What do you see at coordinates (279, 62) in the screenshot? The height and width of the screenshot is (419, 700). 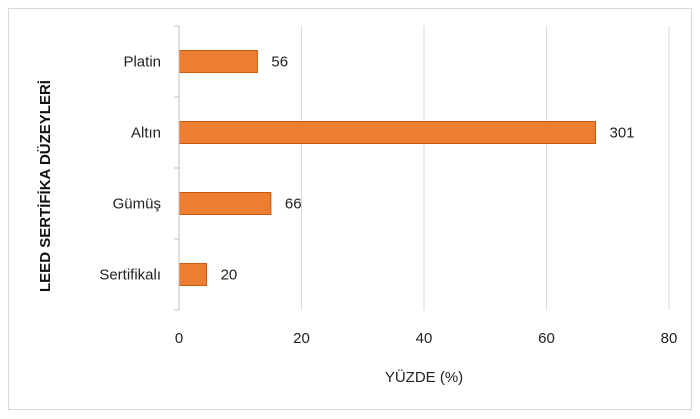 I see `data-label: 56` at bounding box center [279, 62].